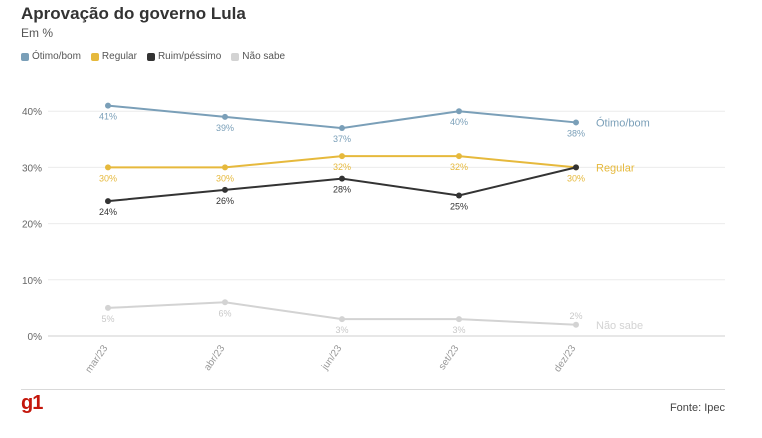 This screenshot has height=438, width=762. Describe the element at coordinates (565, 358) in the screenshot. I see `x-tick-label: dez/23` at that location.